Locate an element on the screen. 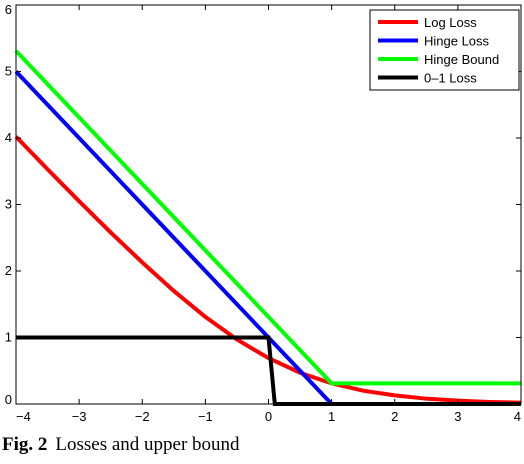  y-tick-label: 1 is located at coordinates (8, 337).